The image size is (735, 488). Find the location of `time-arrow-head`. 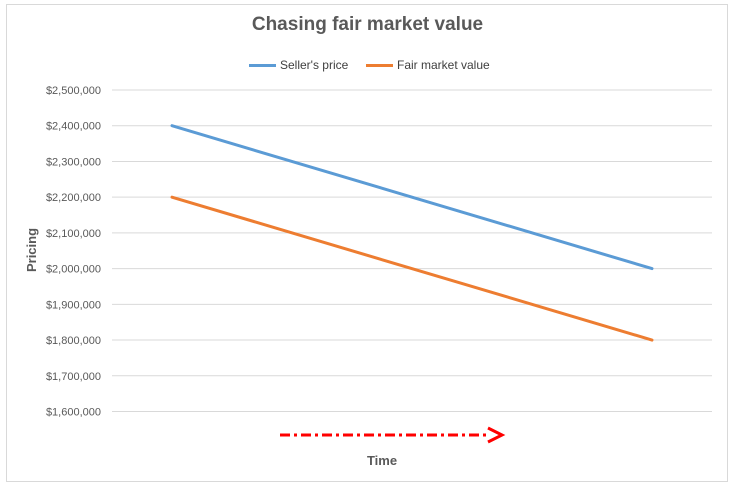

time-arrow-head is located at coordinates (496, 435).